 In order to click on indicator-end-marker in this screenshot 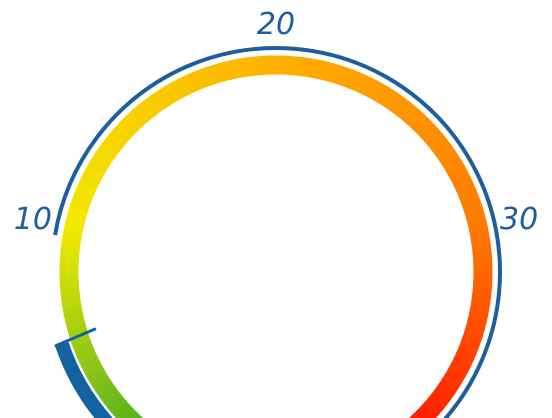, I will do `click(75, 337)`.